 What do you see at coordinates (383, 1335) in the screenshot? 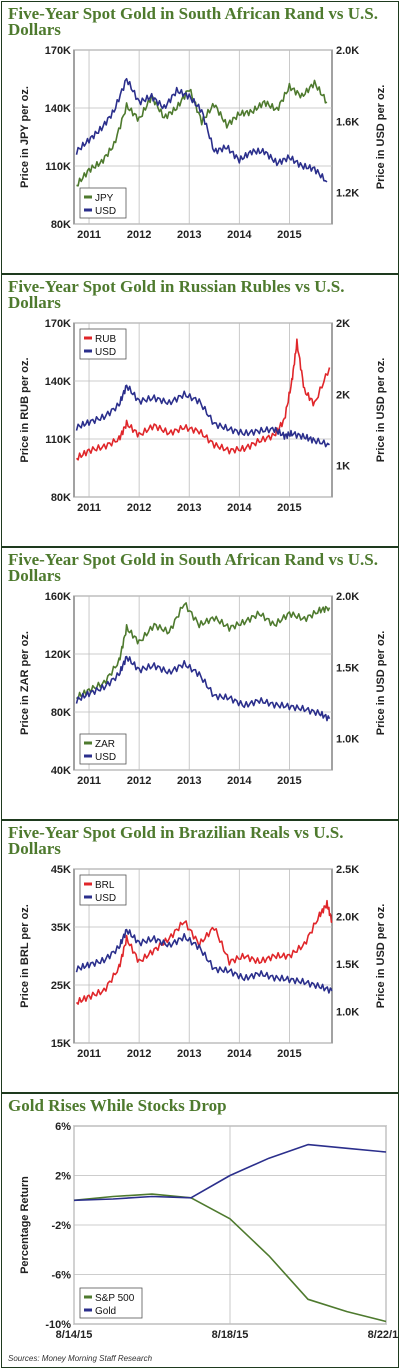
I see `x-tick-label: 8/22/15` at bounding box center [383, 1335].